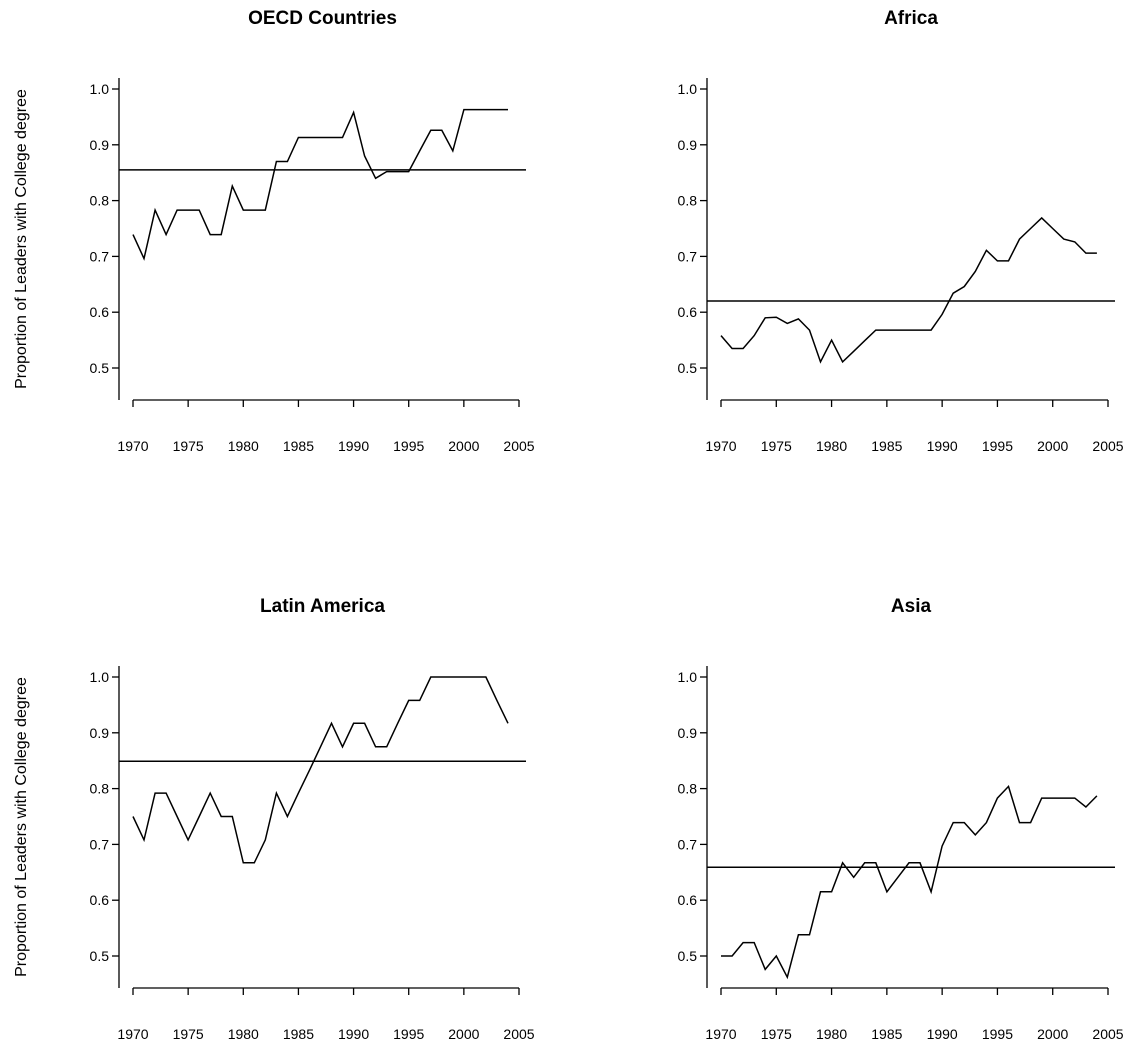 Image resolution: width=1139 pixels, height=1049 pixels. Describe the element at coordinates (322, 606) in the screenshot. I see `chart-title: Latin America` at that location.